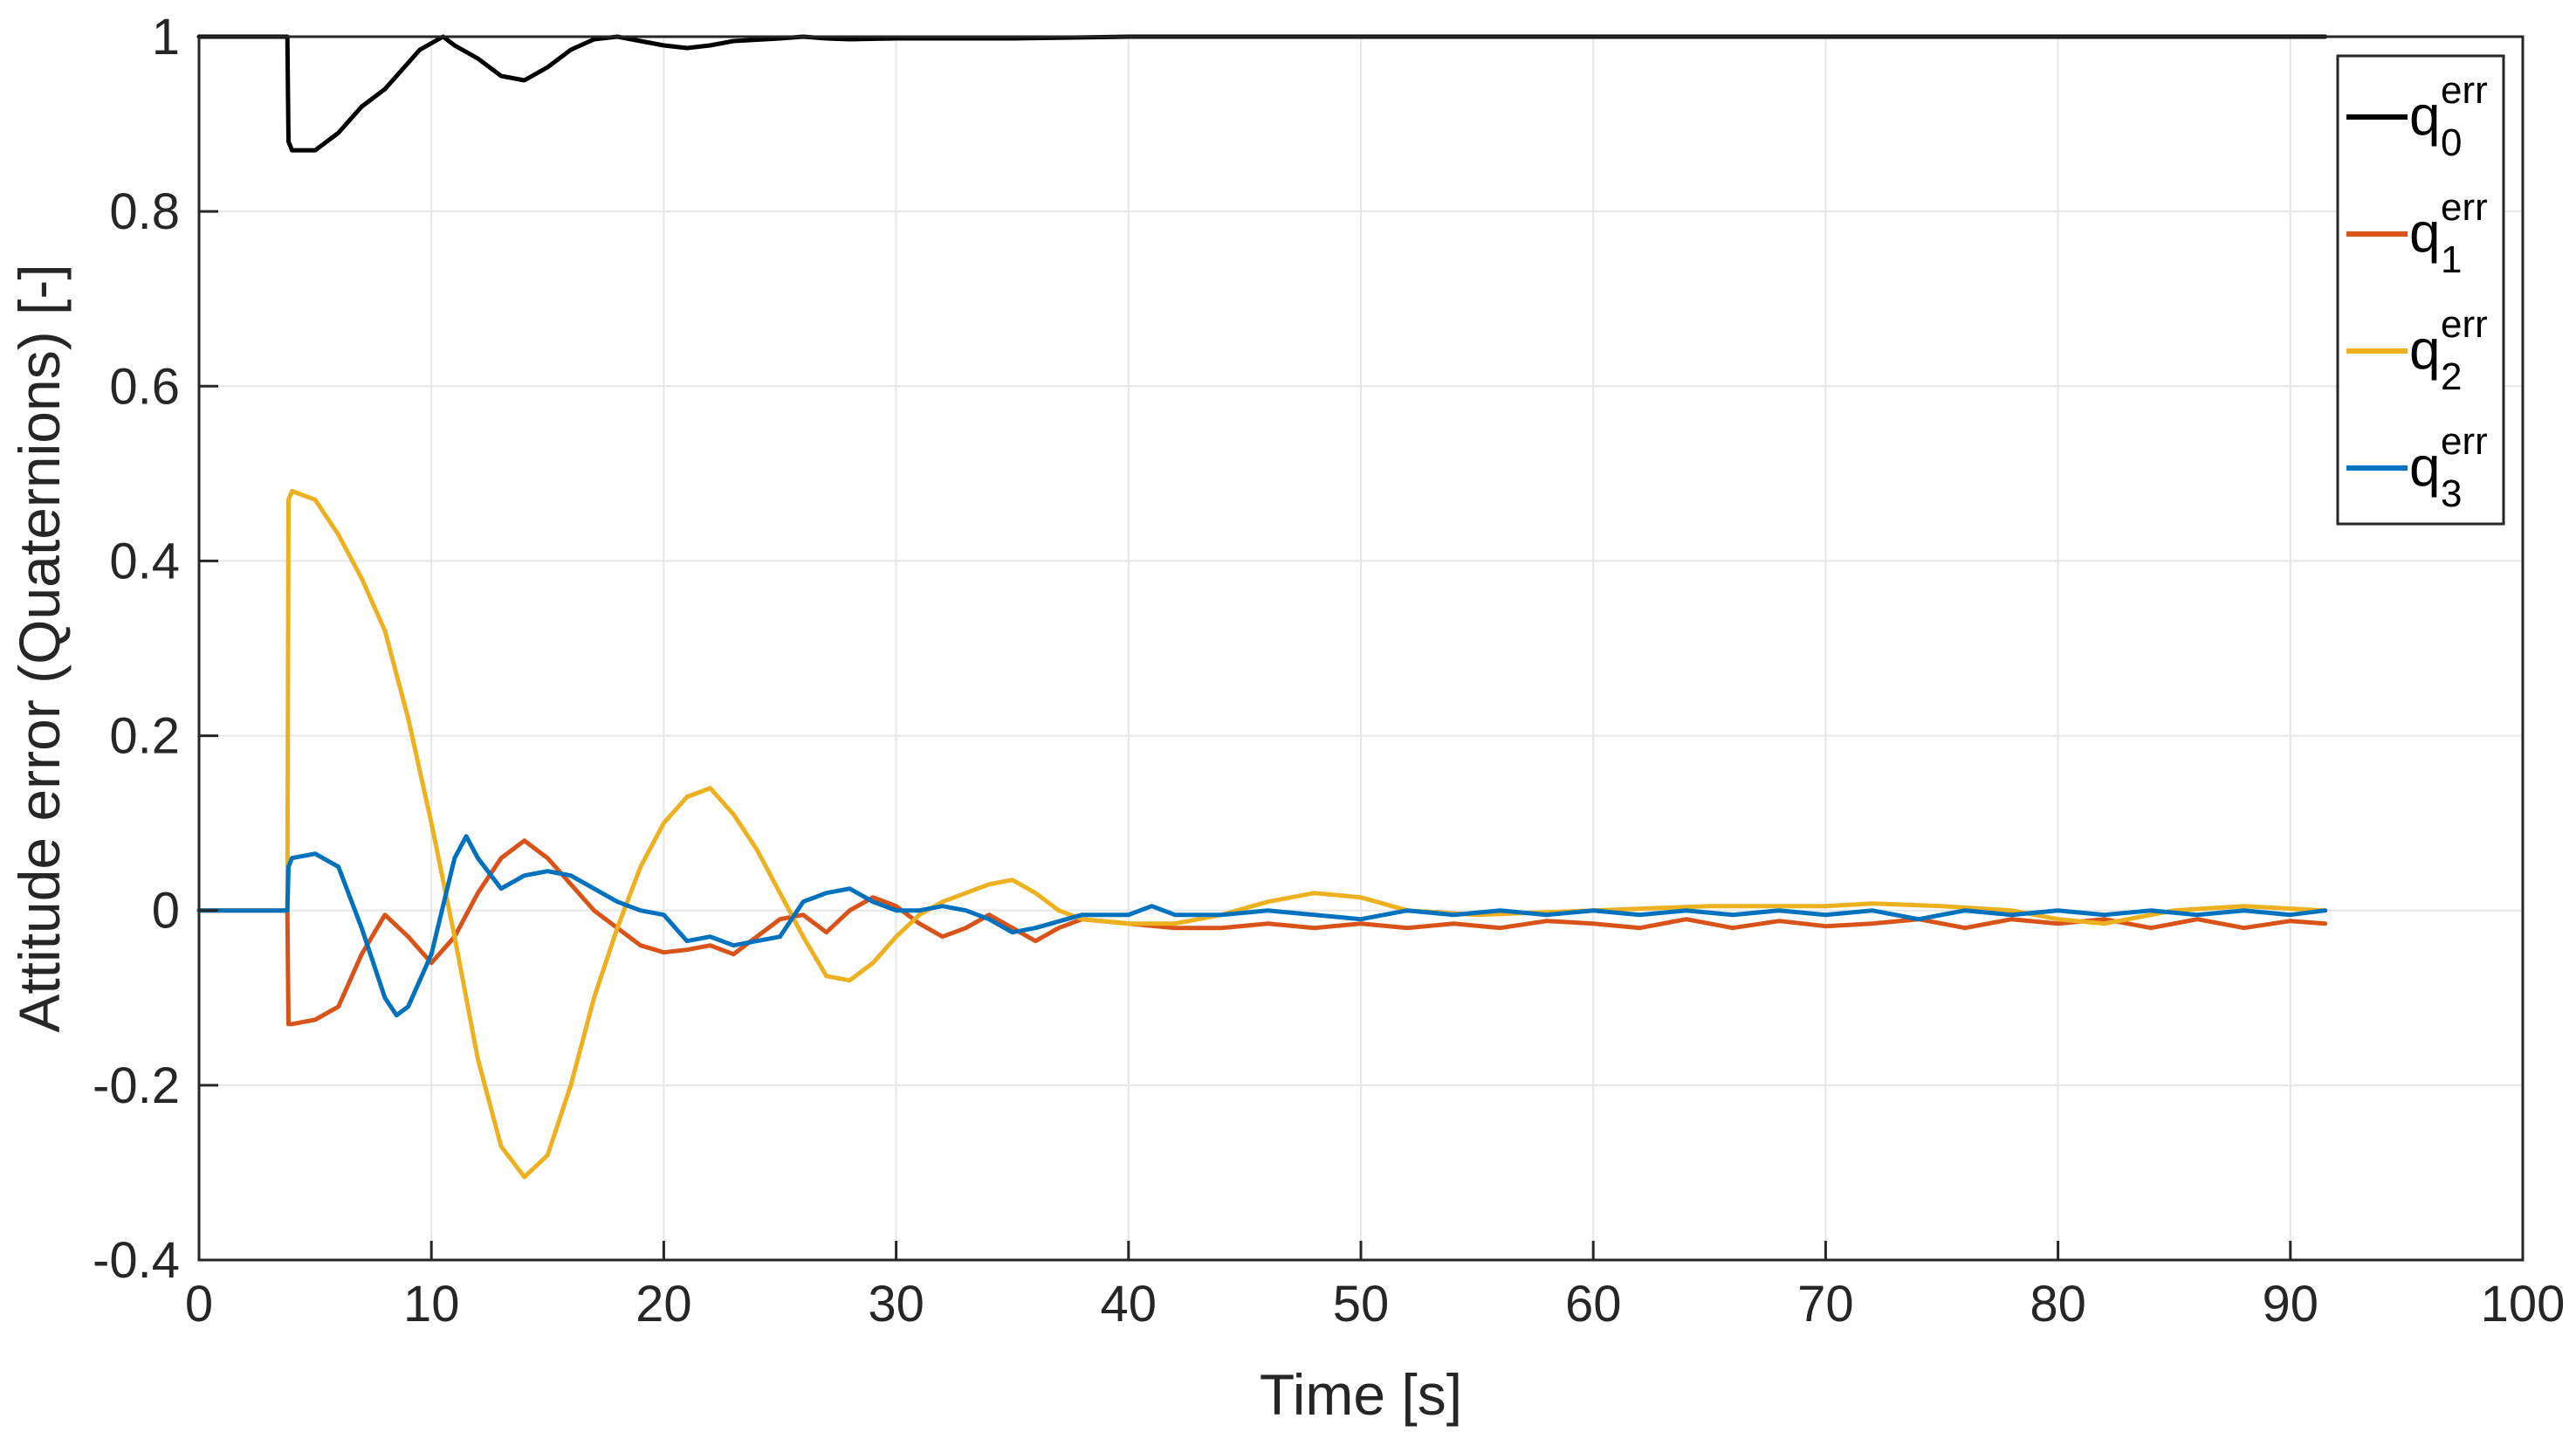 Image resolution: width=2576 pixels, height=1446 pixels. I want to click on y-axis-label: Attitude error (Quaternions) [-], so click(39, 648).